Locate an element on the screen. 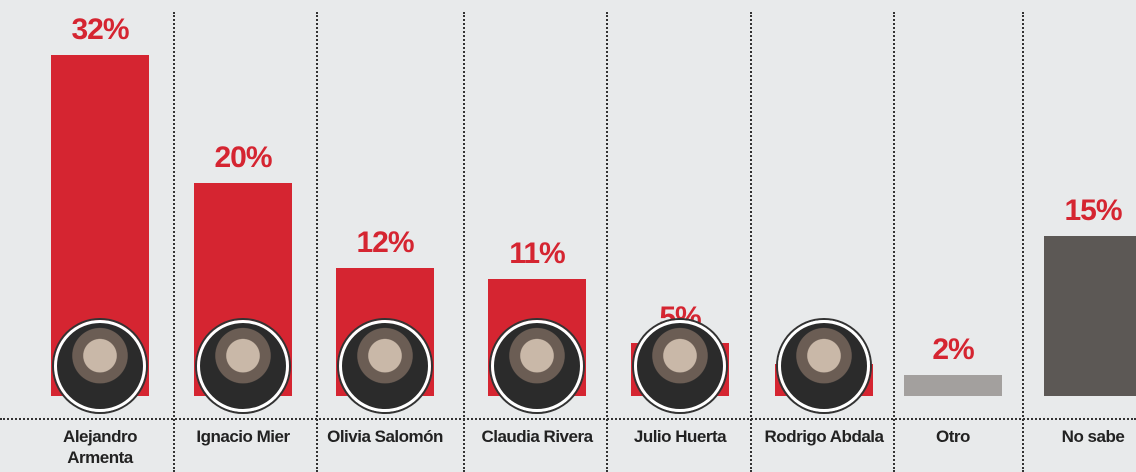 The width and height of the screenshot is (1136, 472). value-label: 2% is located at coordinates (953, 349).